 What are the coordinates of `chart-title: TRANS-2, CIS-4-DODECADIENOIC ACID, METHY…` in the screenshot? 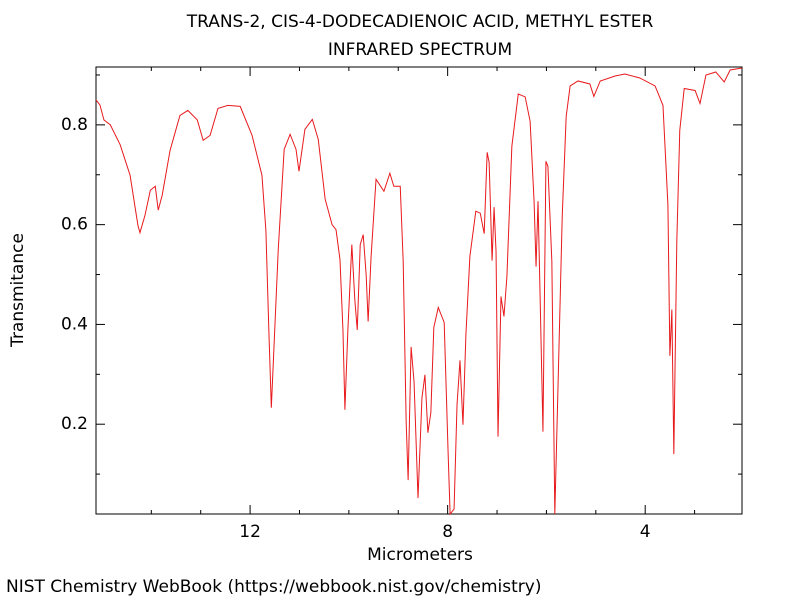 It's located at (420, 22).